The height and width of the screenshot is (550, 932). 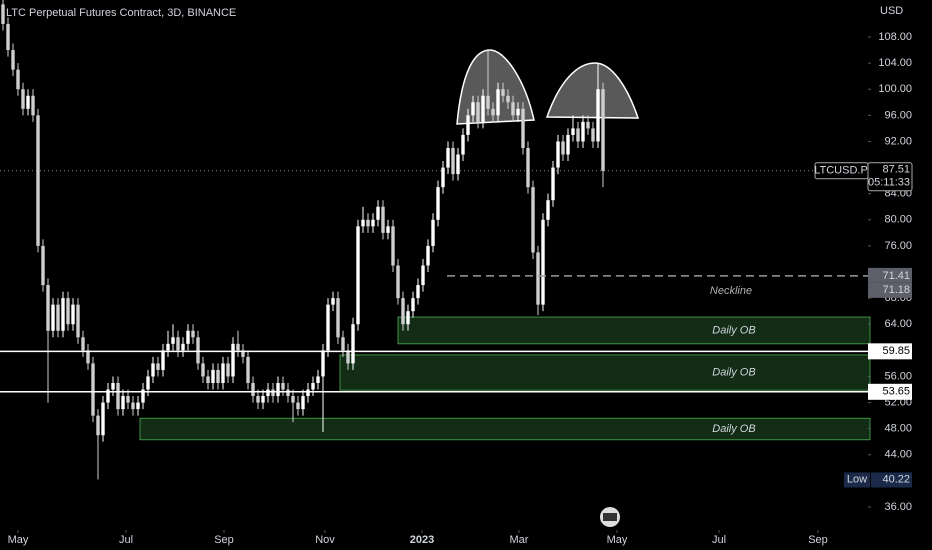 I want to click on y-tick-label: 104.00, so click(x=895, y=63).